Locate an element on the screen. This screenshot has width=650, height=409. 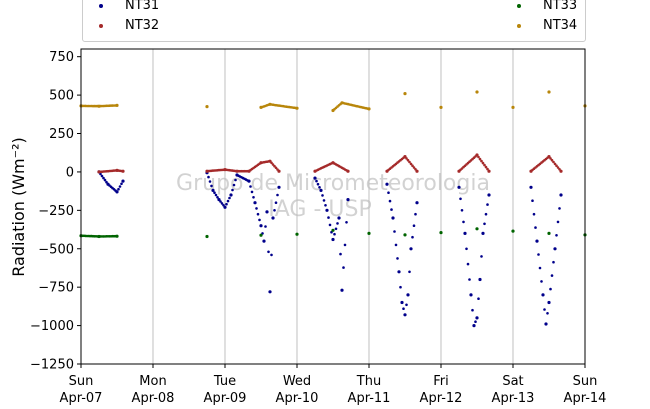
series-nt34 is located at coordinates (333, 101).